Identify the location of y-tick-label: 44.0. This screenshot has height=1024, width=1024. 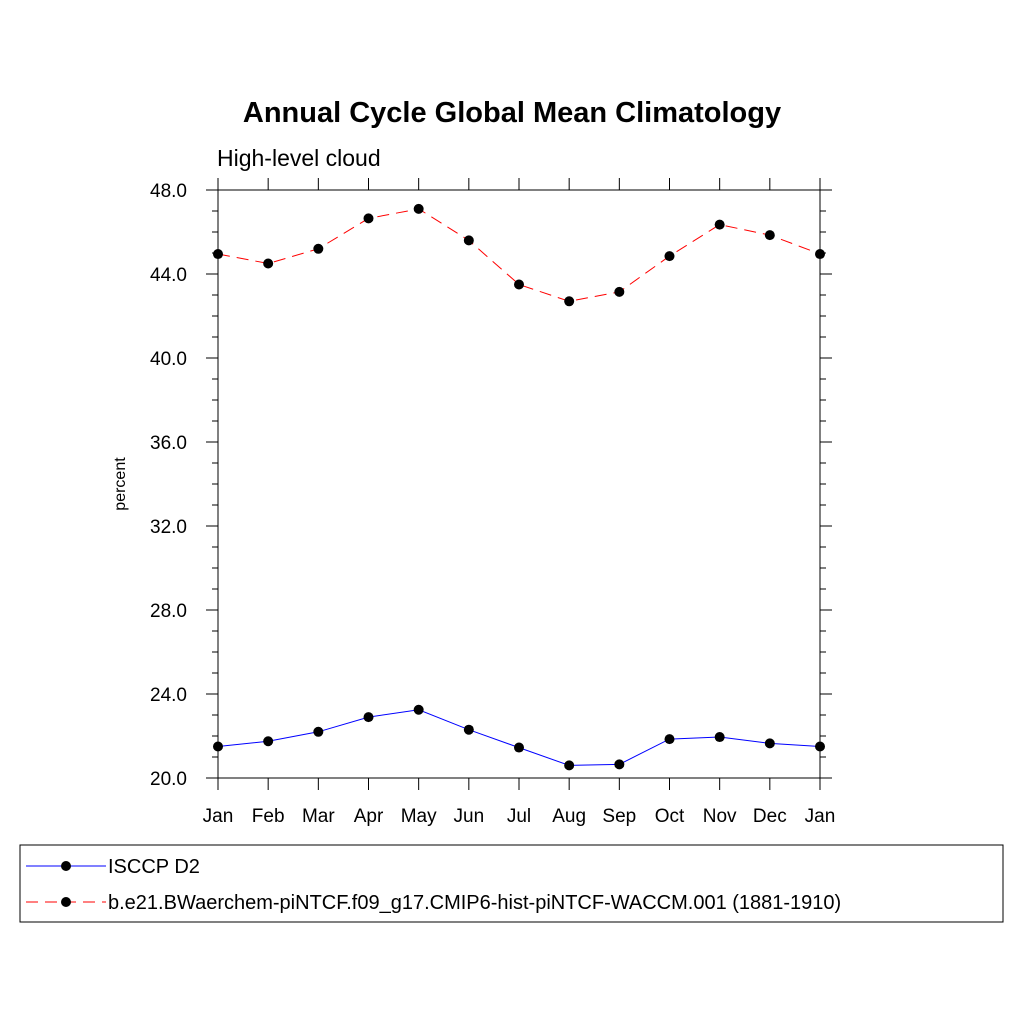
(168, 275).